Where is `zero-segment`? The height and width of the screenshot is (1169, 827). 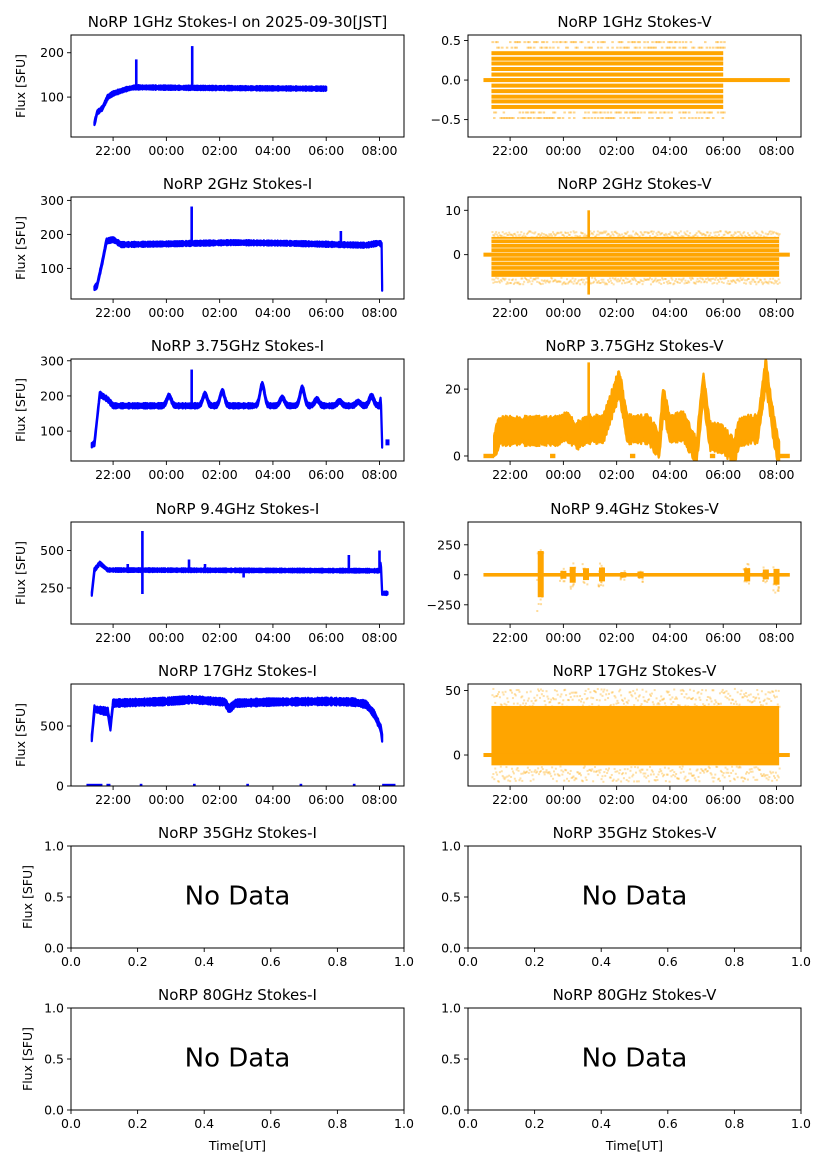
zero-segment is located at coordinates (712, 456).